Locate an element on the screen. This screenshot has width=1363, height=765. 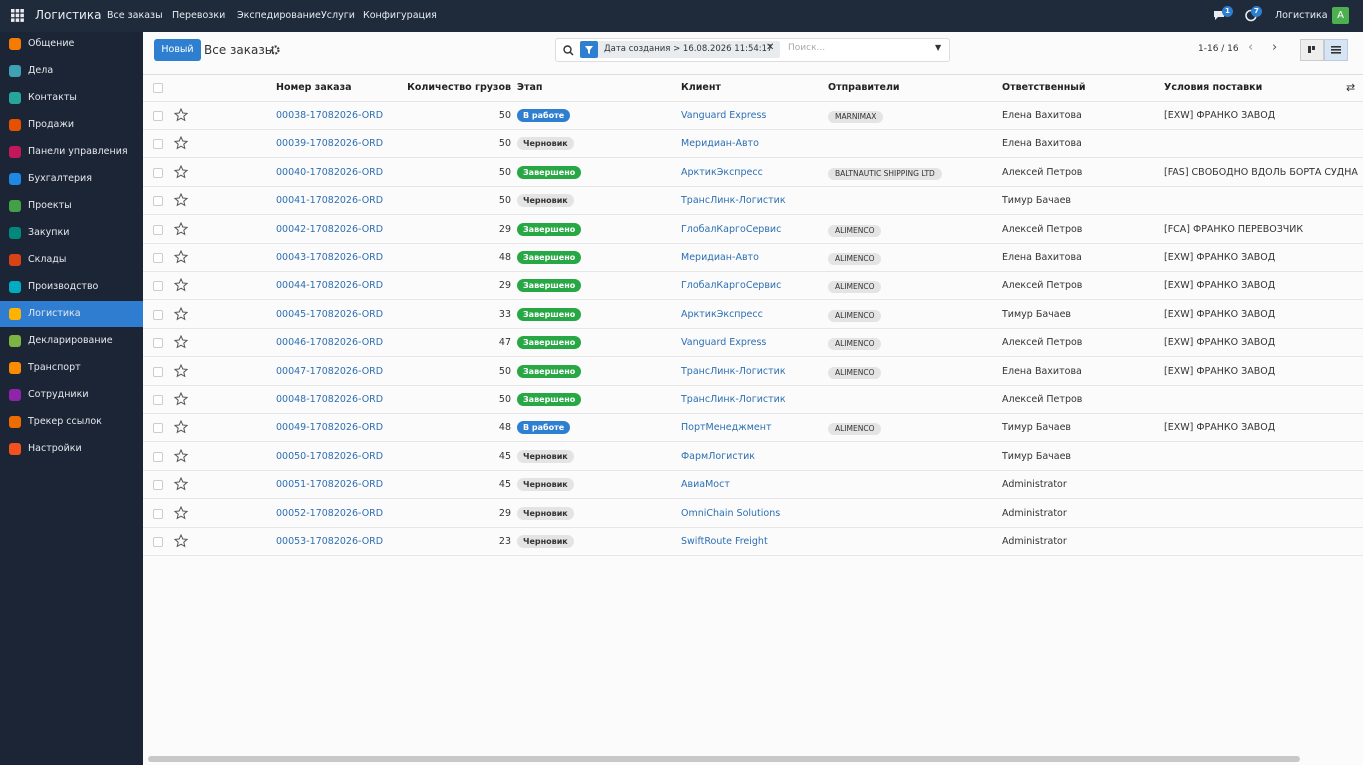
optional-columns: ⇄ is located at coordinates (1351, 87).